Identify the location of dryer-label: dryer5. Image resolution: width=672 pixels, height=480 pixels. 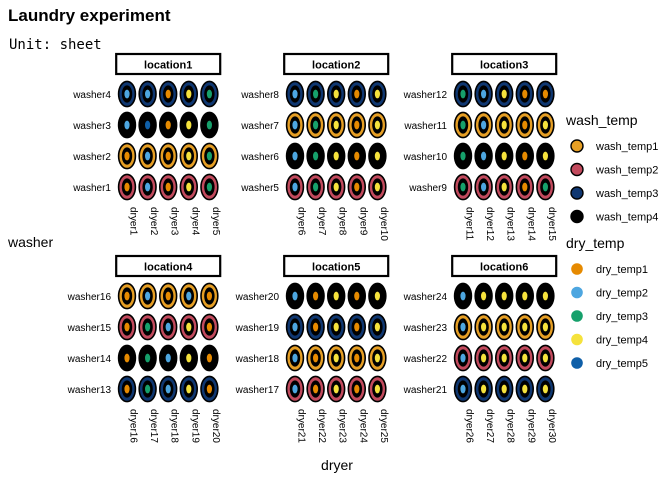
(215, 221).